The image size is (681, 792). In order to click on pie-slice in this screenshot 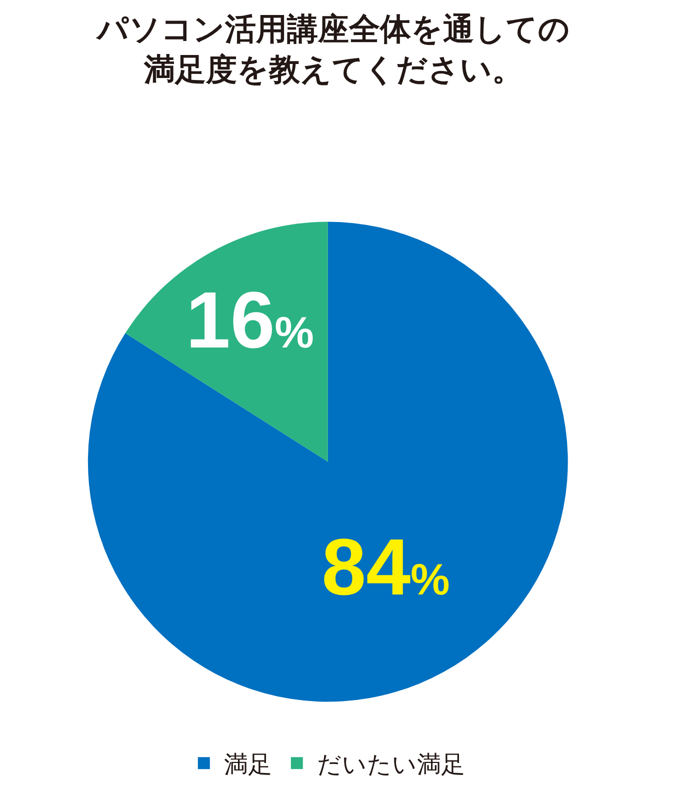, I will do `click(226, 342)`.